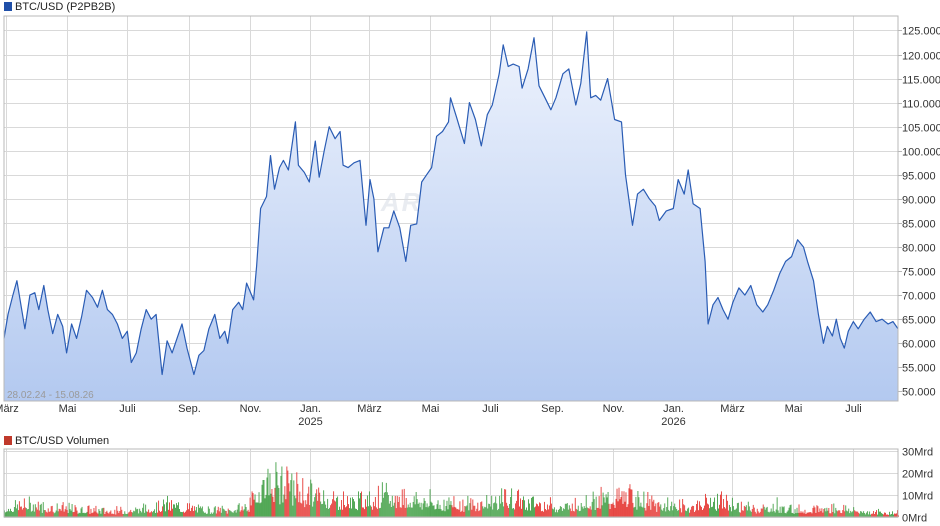  Describe the element at coordinates (8, 440) in the screenshot. I see `volume-legend-swatch` at that location.